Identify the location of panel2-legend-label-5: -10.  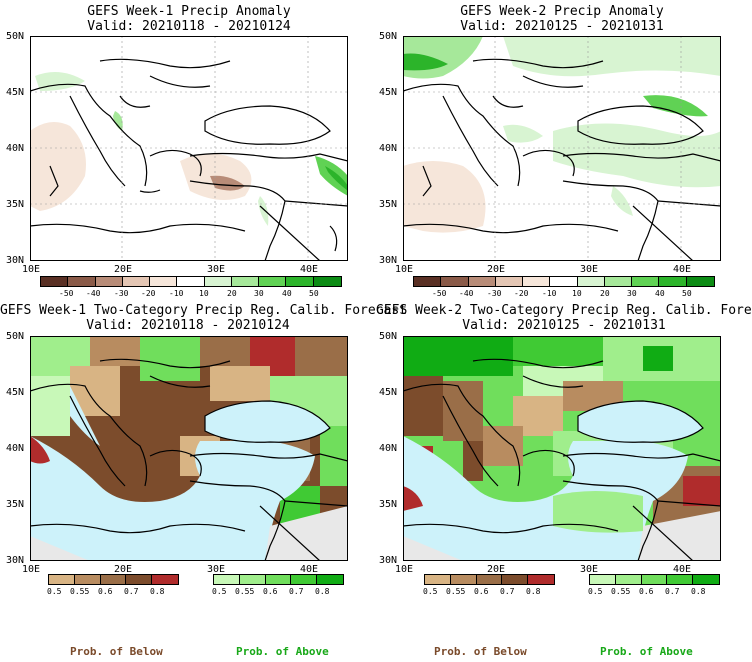
(549, 293).